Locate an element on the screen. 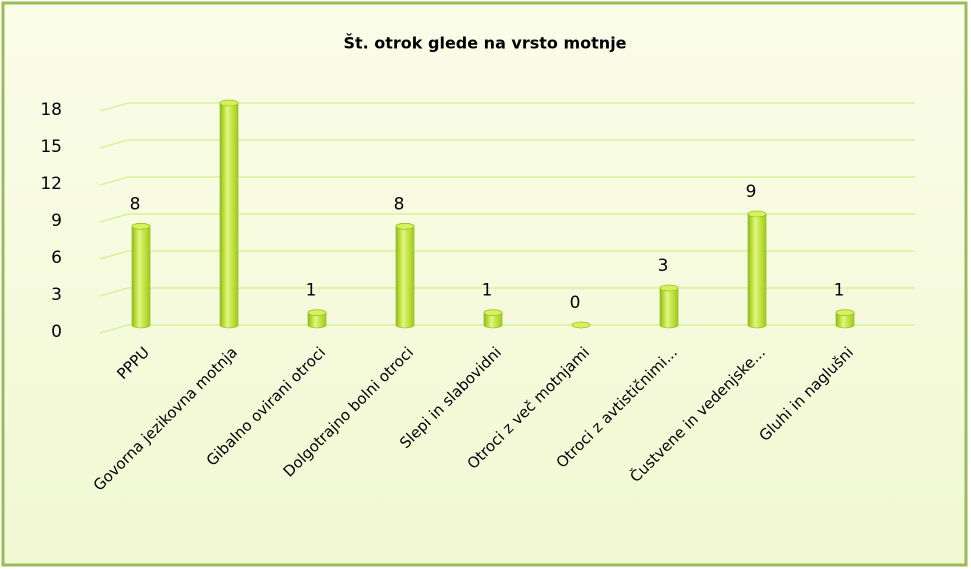 This screenshot has height=570, width=971. data-label: 0 is located at coordinates (575, 303).